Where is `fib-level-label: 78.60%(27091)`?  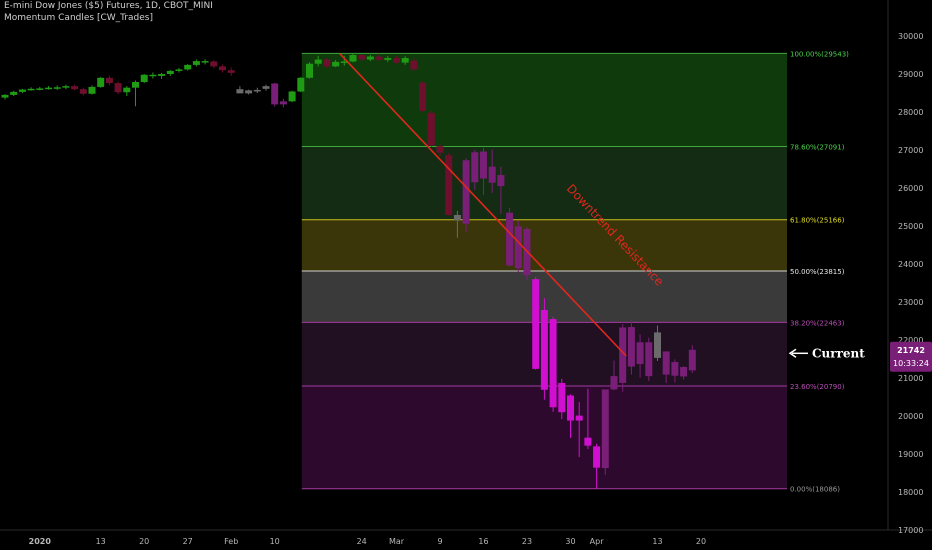 fib-level-label: 78.60%(27091) is located at coordinates (817, 148).